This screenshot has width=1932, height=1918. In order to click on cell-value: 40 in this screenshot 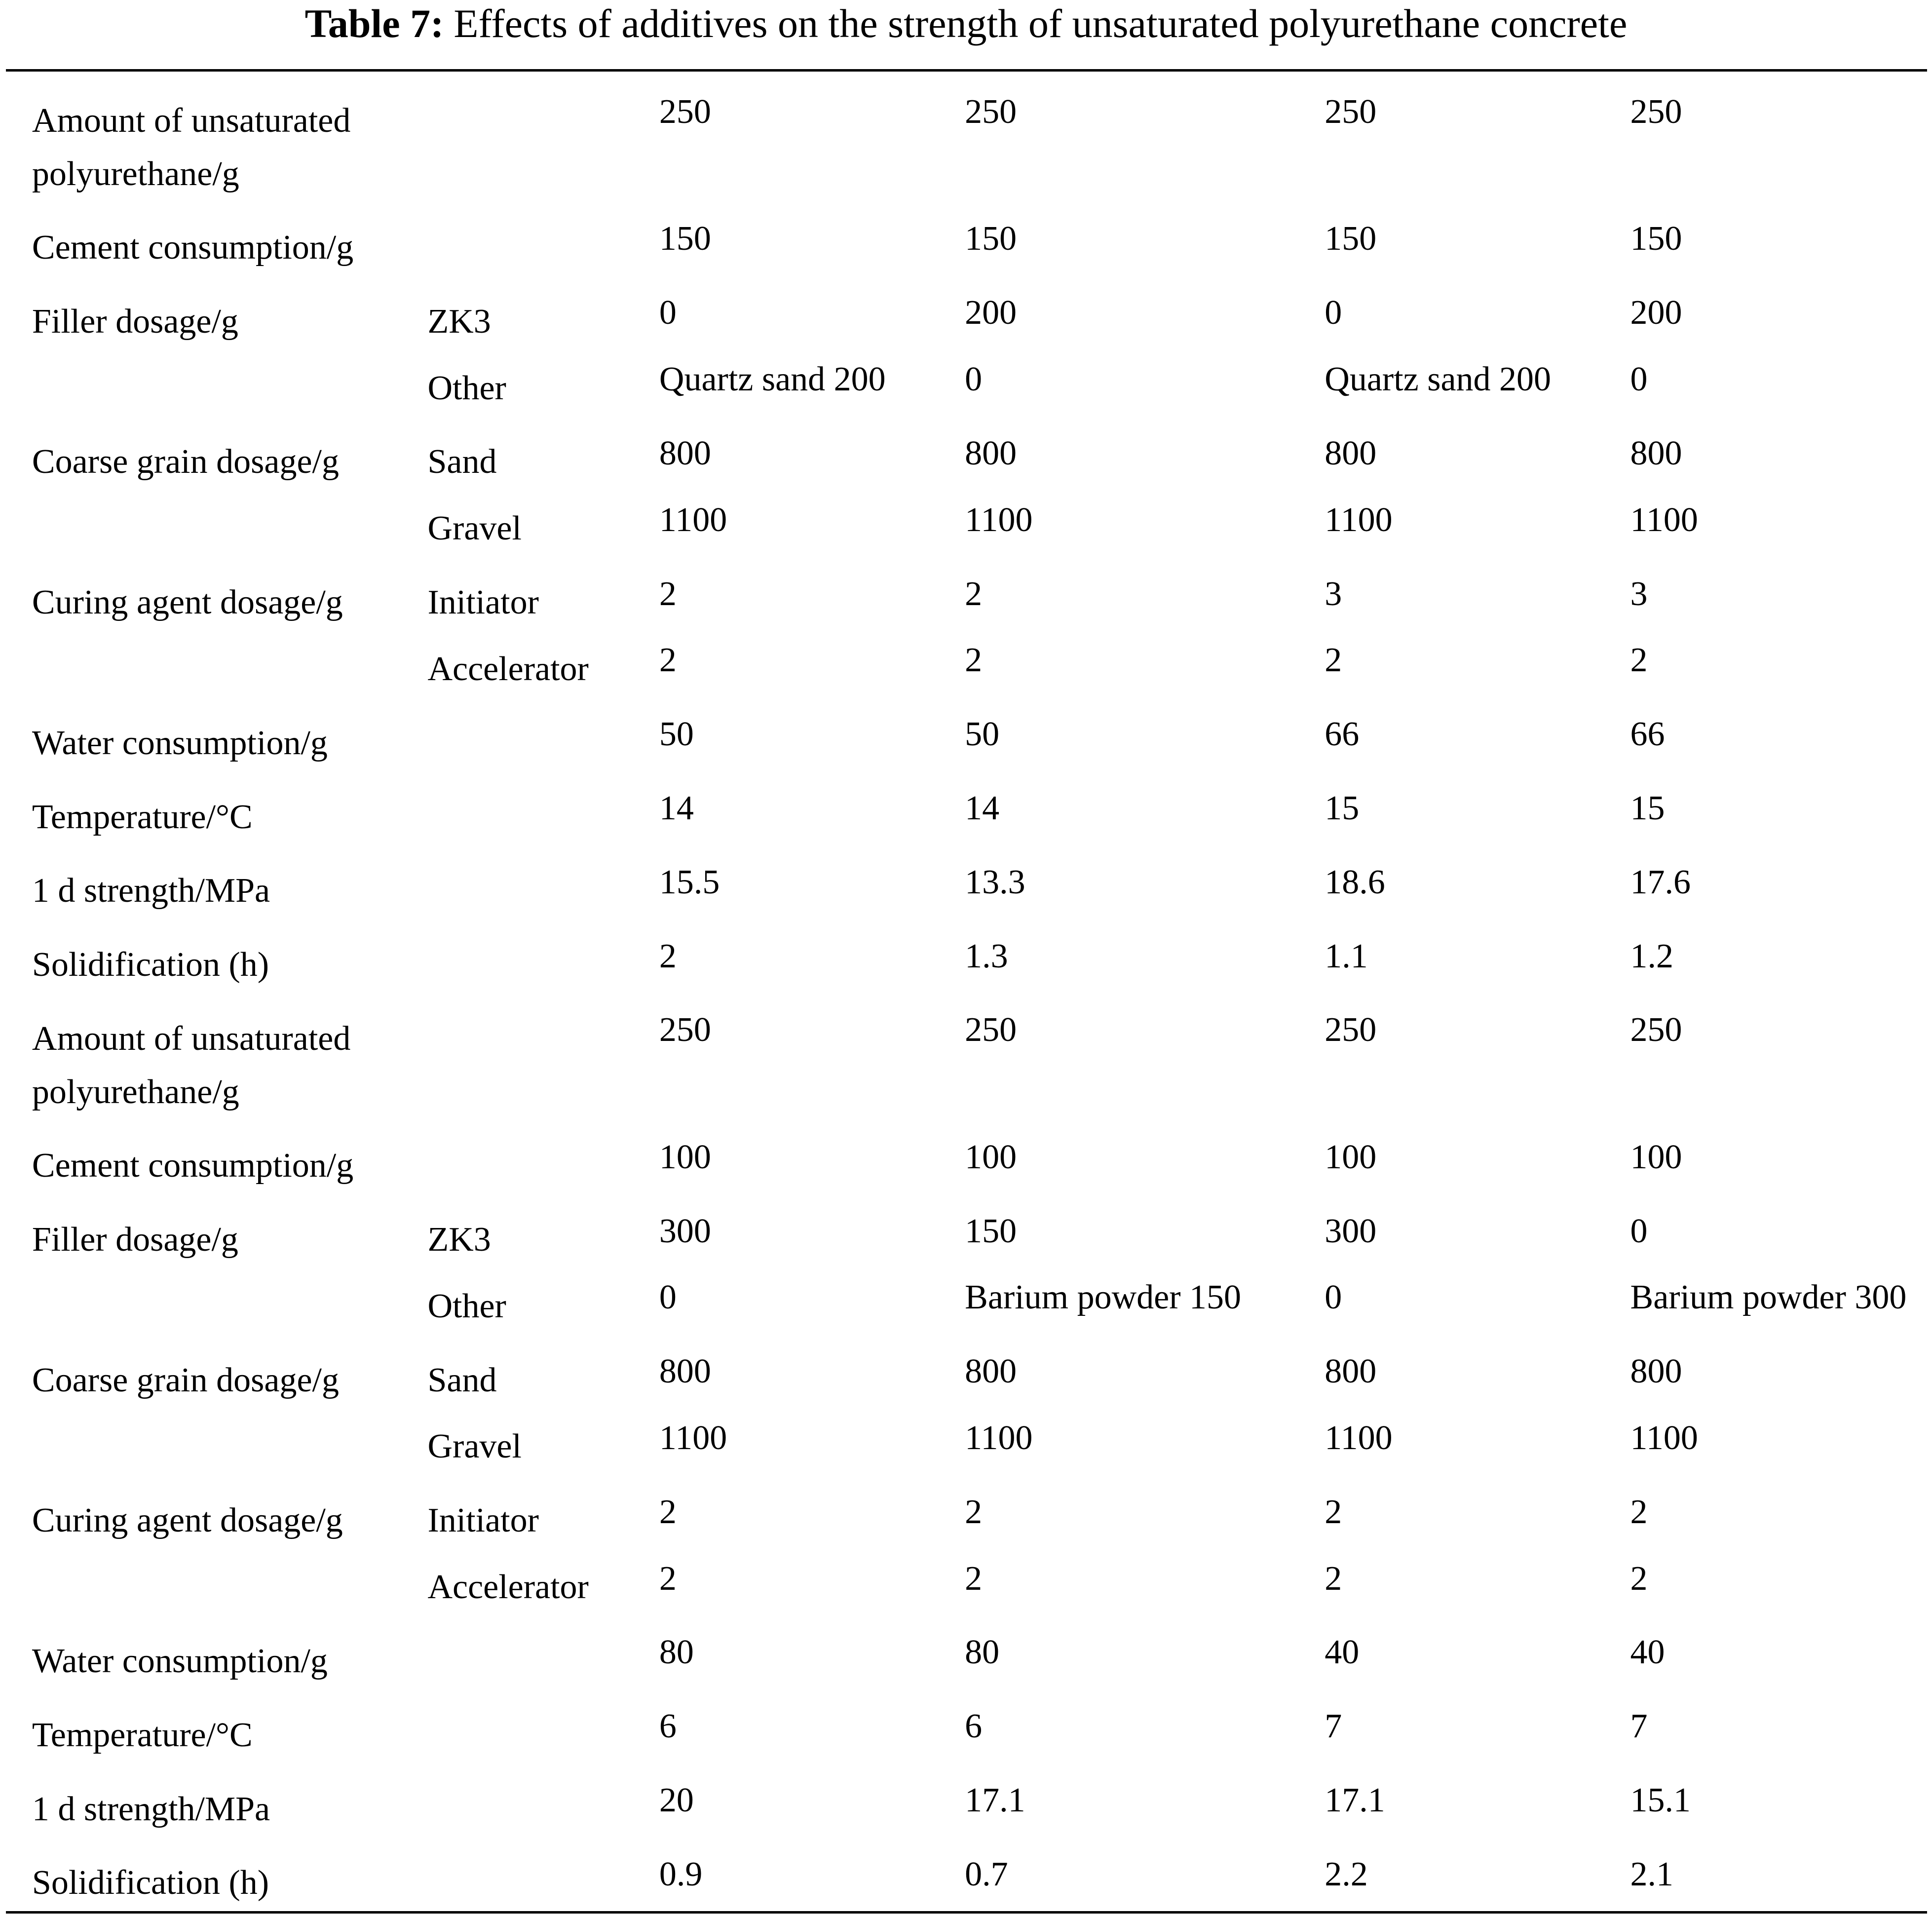, I will do `click(1647, 1653)`.